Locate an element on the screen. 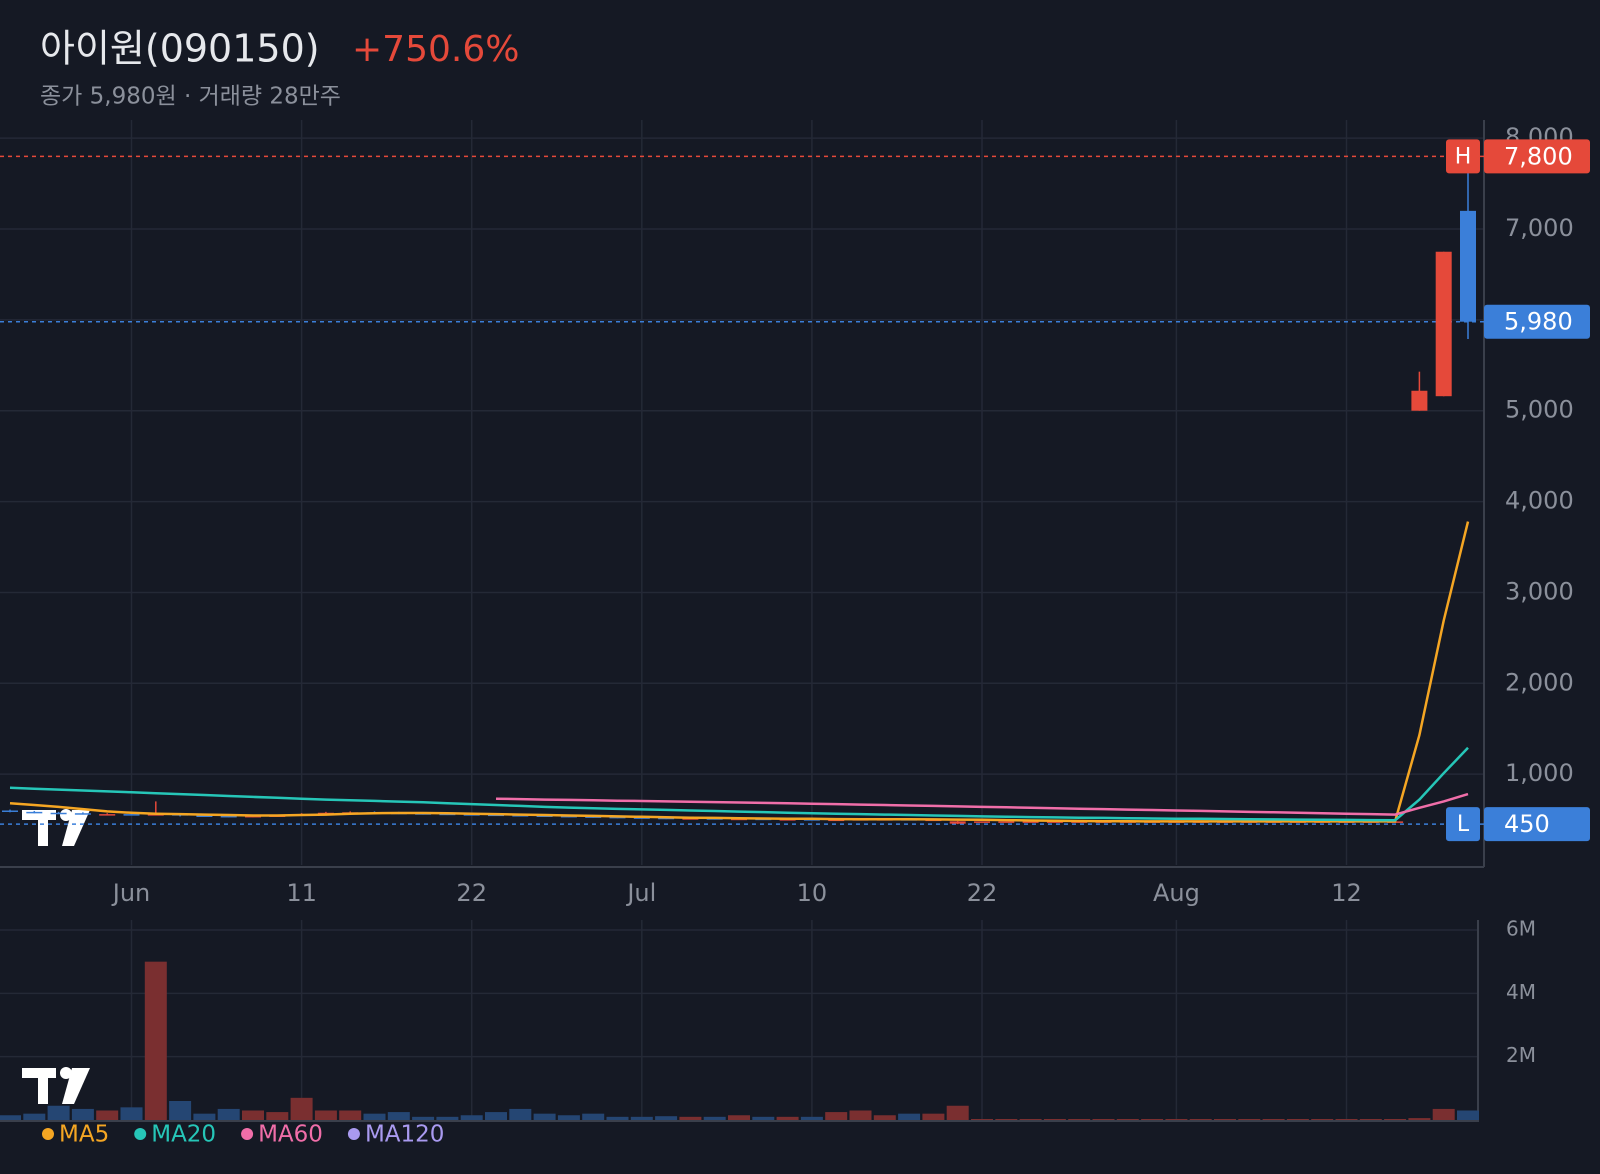 The image size is (1600, 1174). price-tag: L is located at coordinates (1463, 824).